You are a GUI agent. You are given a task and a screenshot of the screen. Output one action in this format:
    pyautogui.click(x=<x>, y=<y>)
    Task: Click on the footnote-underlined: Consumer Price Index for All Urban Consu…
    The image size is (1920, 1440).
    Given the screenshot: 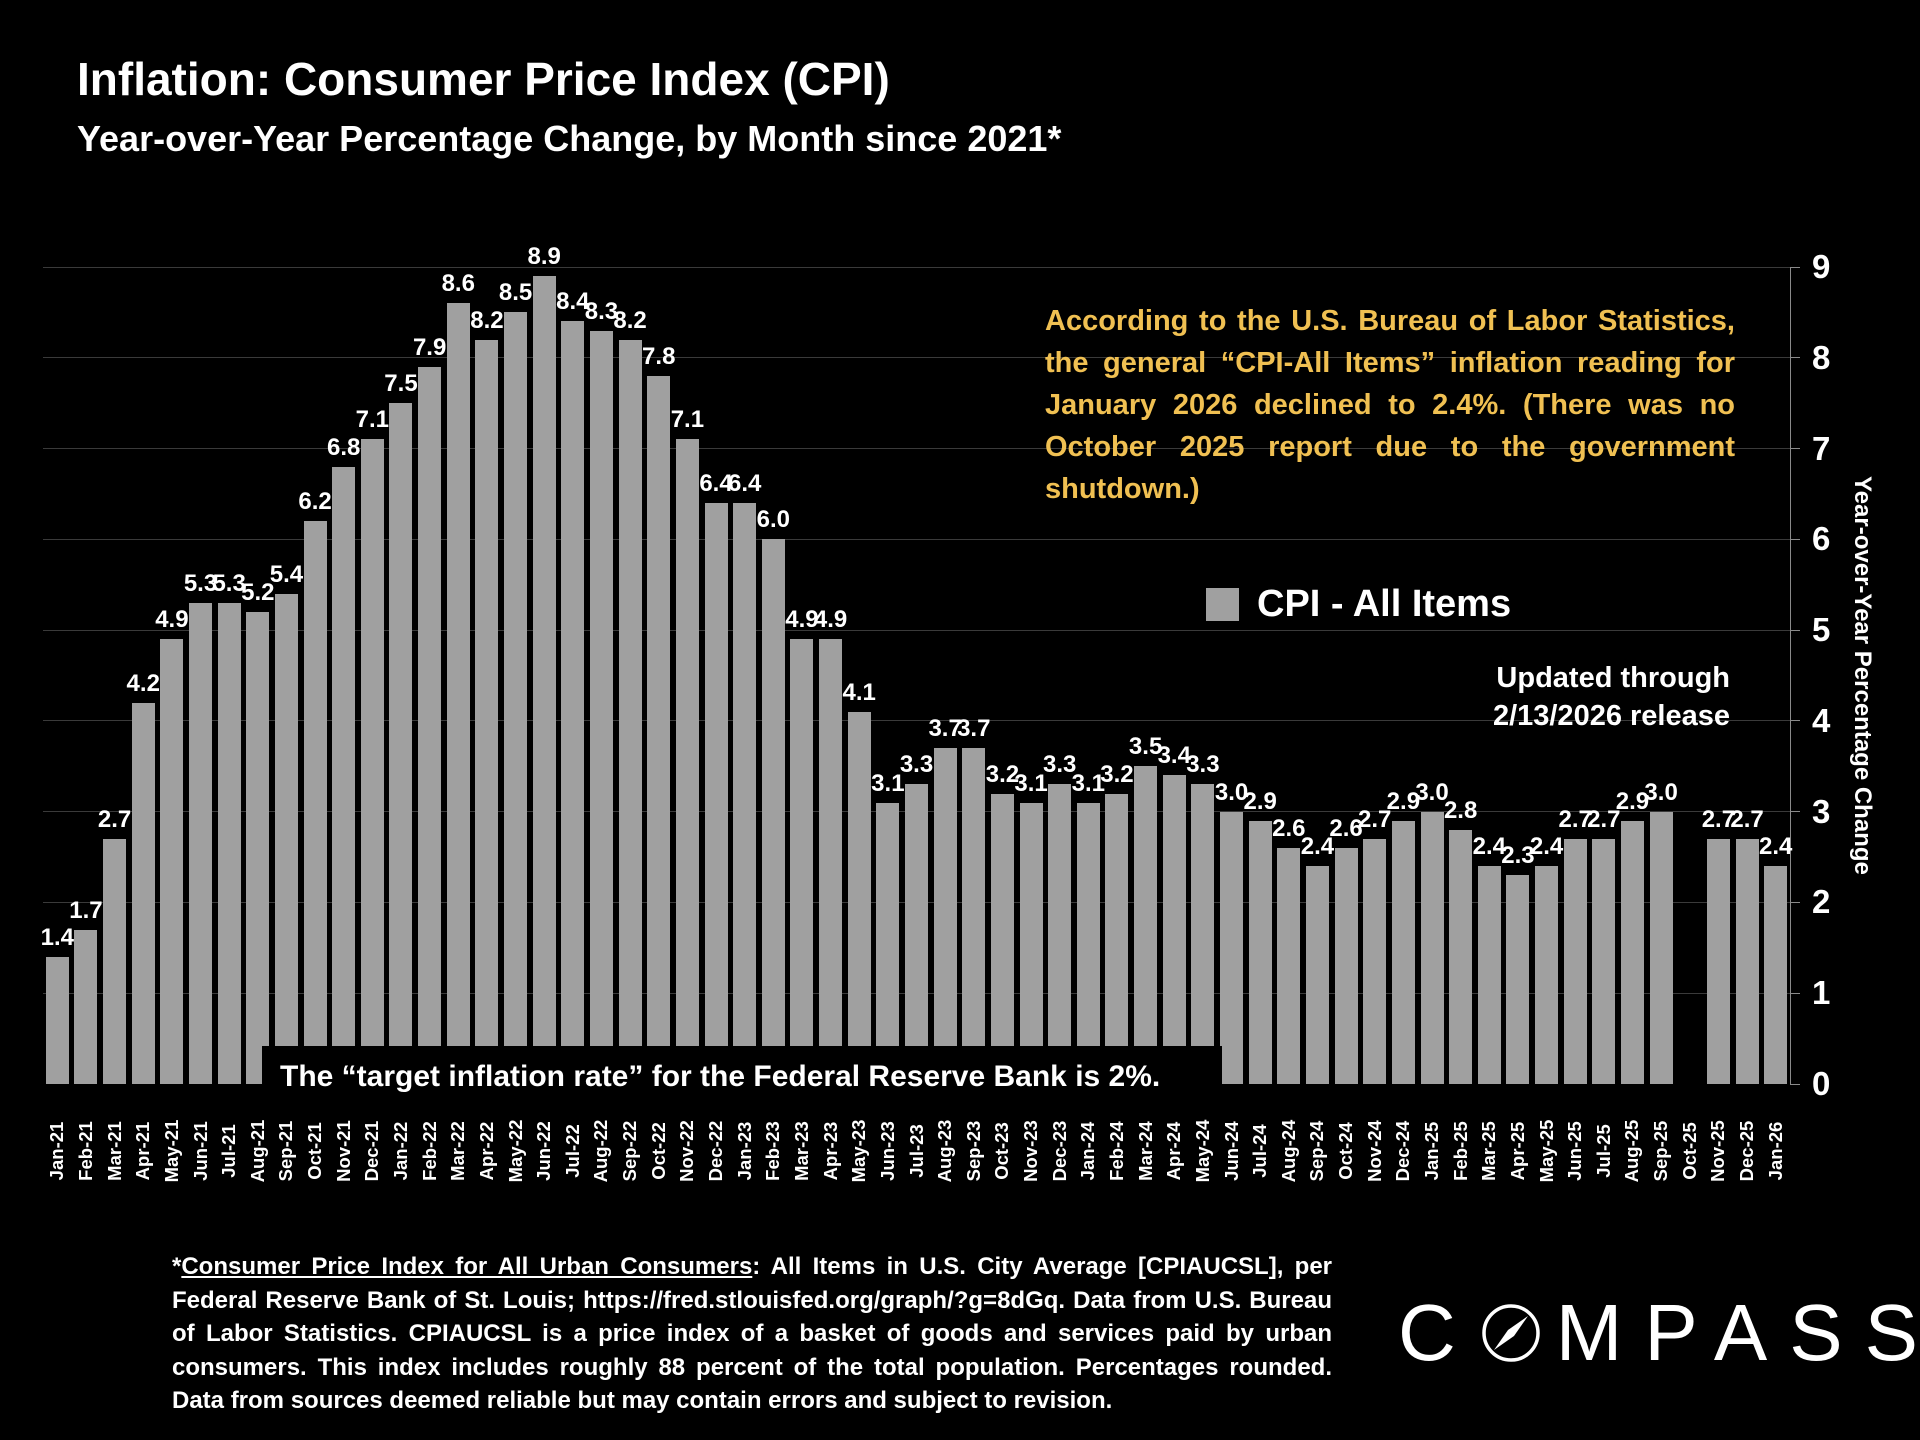 What is the action you would take?
    pyautogui.click(x=467, y=1266)
    